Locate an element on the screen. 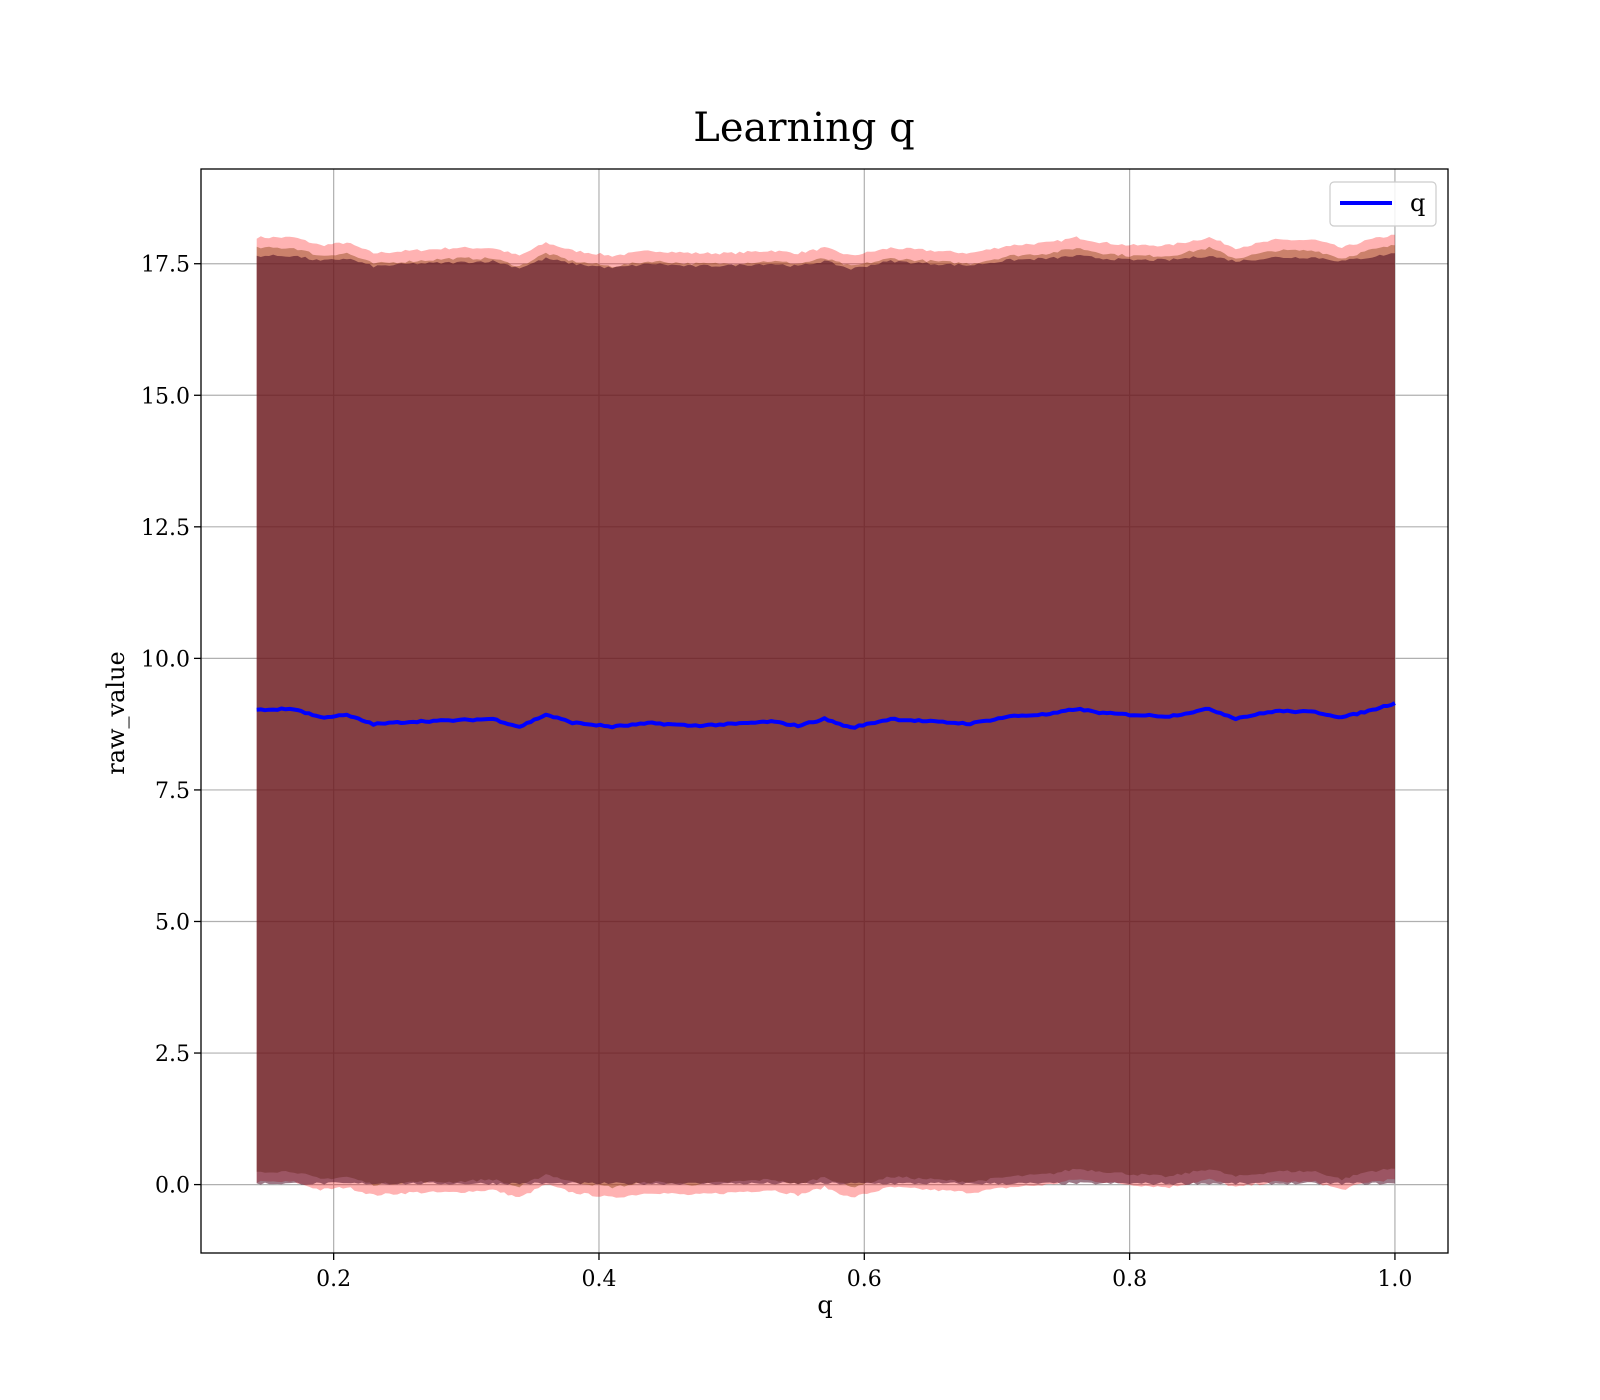 The width and height of the screenshot is (1600, 1400). x-tick-label-2: 0.6 is located at coordinates (864, 1279).